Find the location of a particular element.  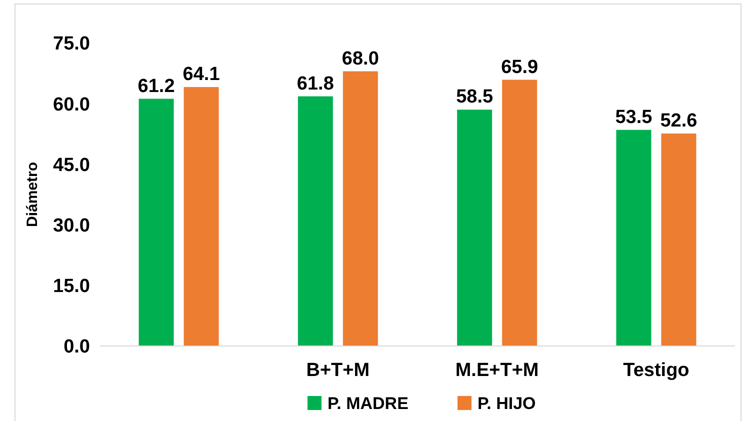

y-tick-label: 15.0 is located at coordinates (71, 287).